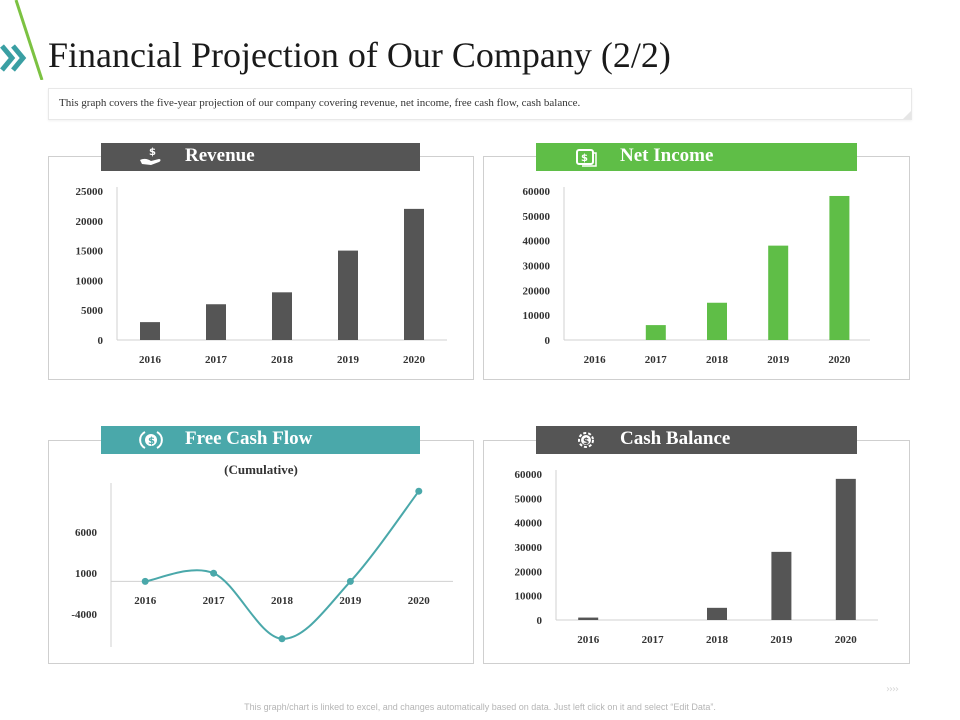 This screenshot has height=720, width=960. What do you see at coordinates (540, 621) in the screenshot?
I see `cash_balance-y-tick-label: 0` at bounding box center [540, 621].